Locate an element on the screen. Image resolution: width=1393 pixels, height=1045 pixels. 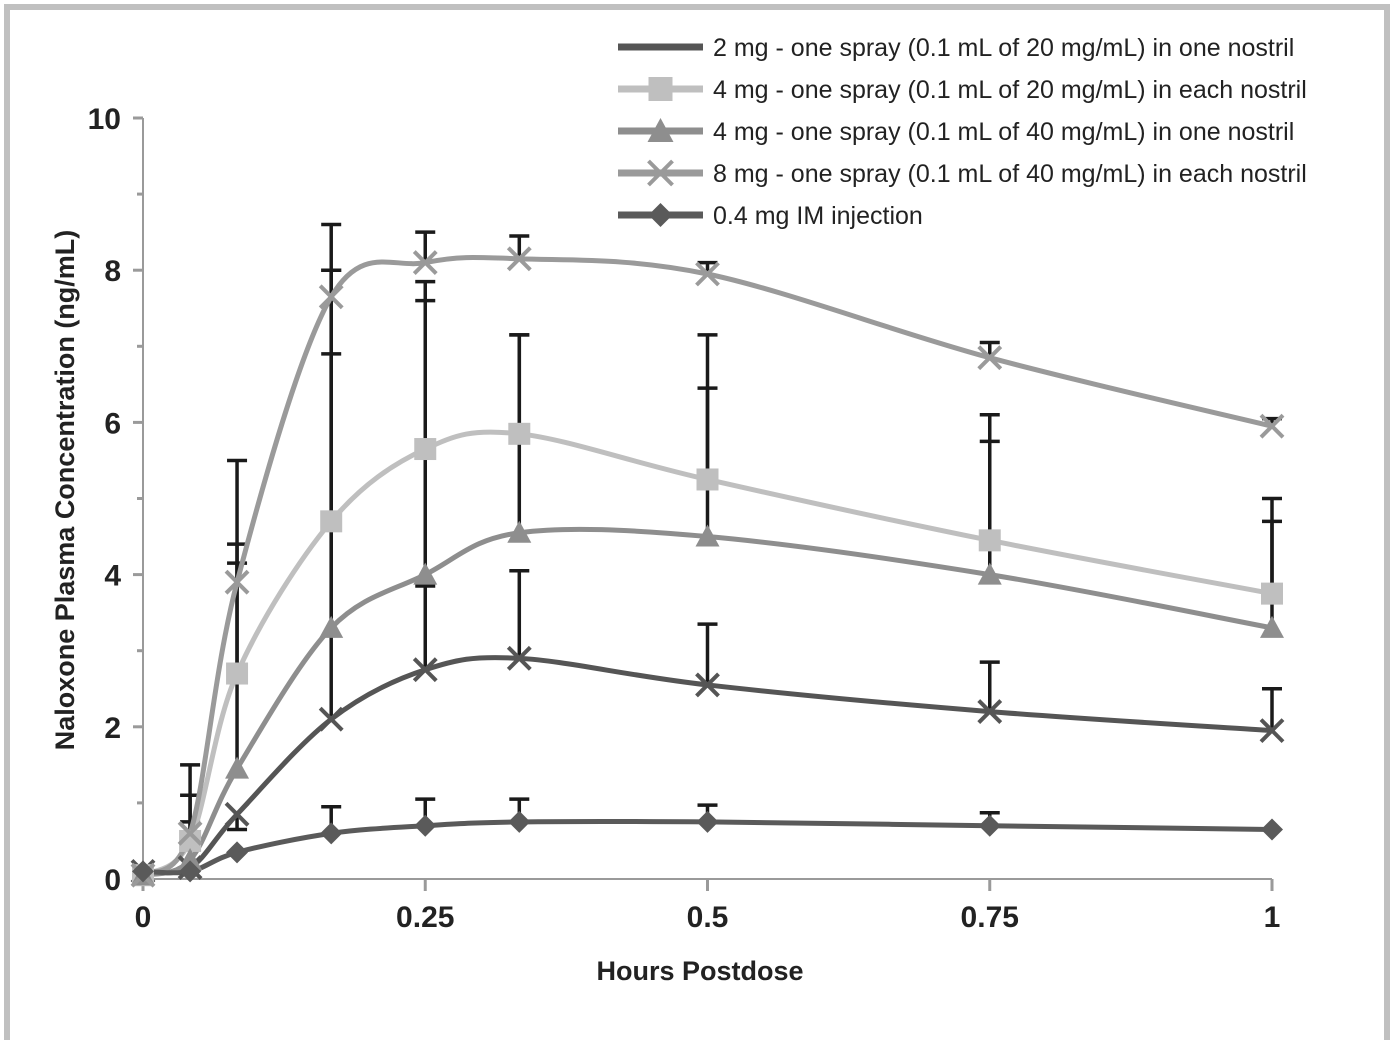
y-axis-title: Naloxone Plasma Concentration (ng/mL) is located at coordinates (65, 490).